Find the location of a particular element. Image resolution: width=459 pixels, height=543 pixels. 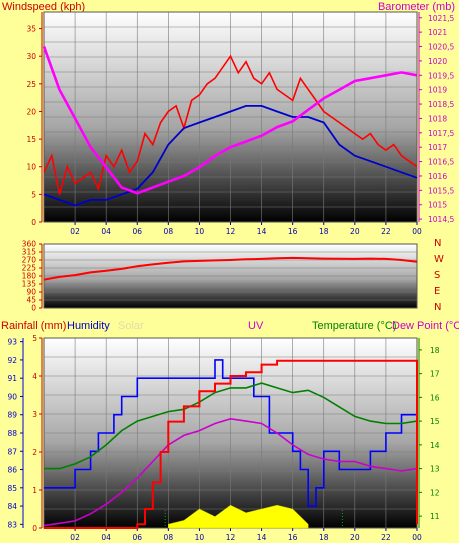

compass-n-bottom: N is located at coordinates (438, 307).